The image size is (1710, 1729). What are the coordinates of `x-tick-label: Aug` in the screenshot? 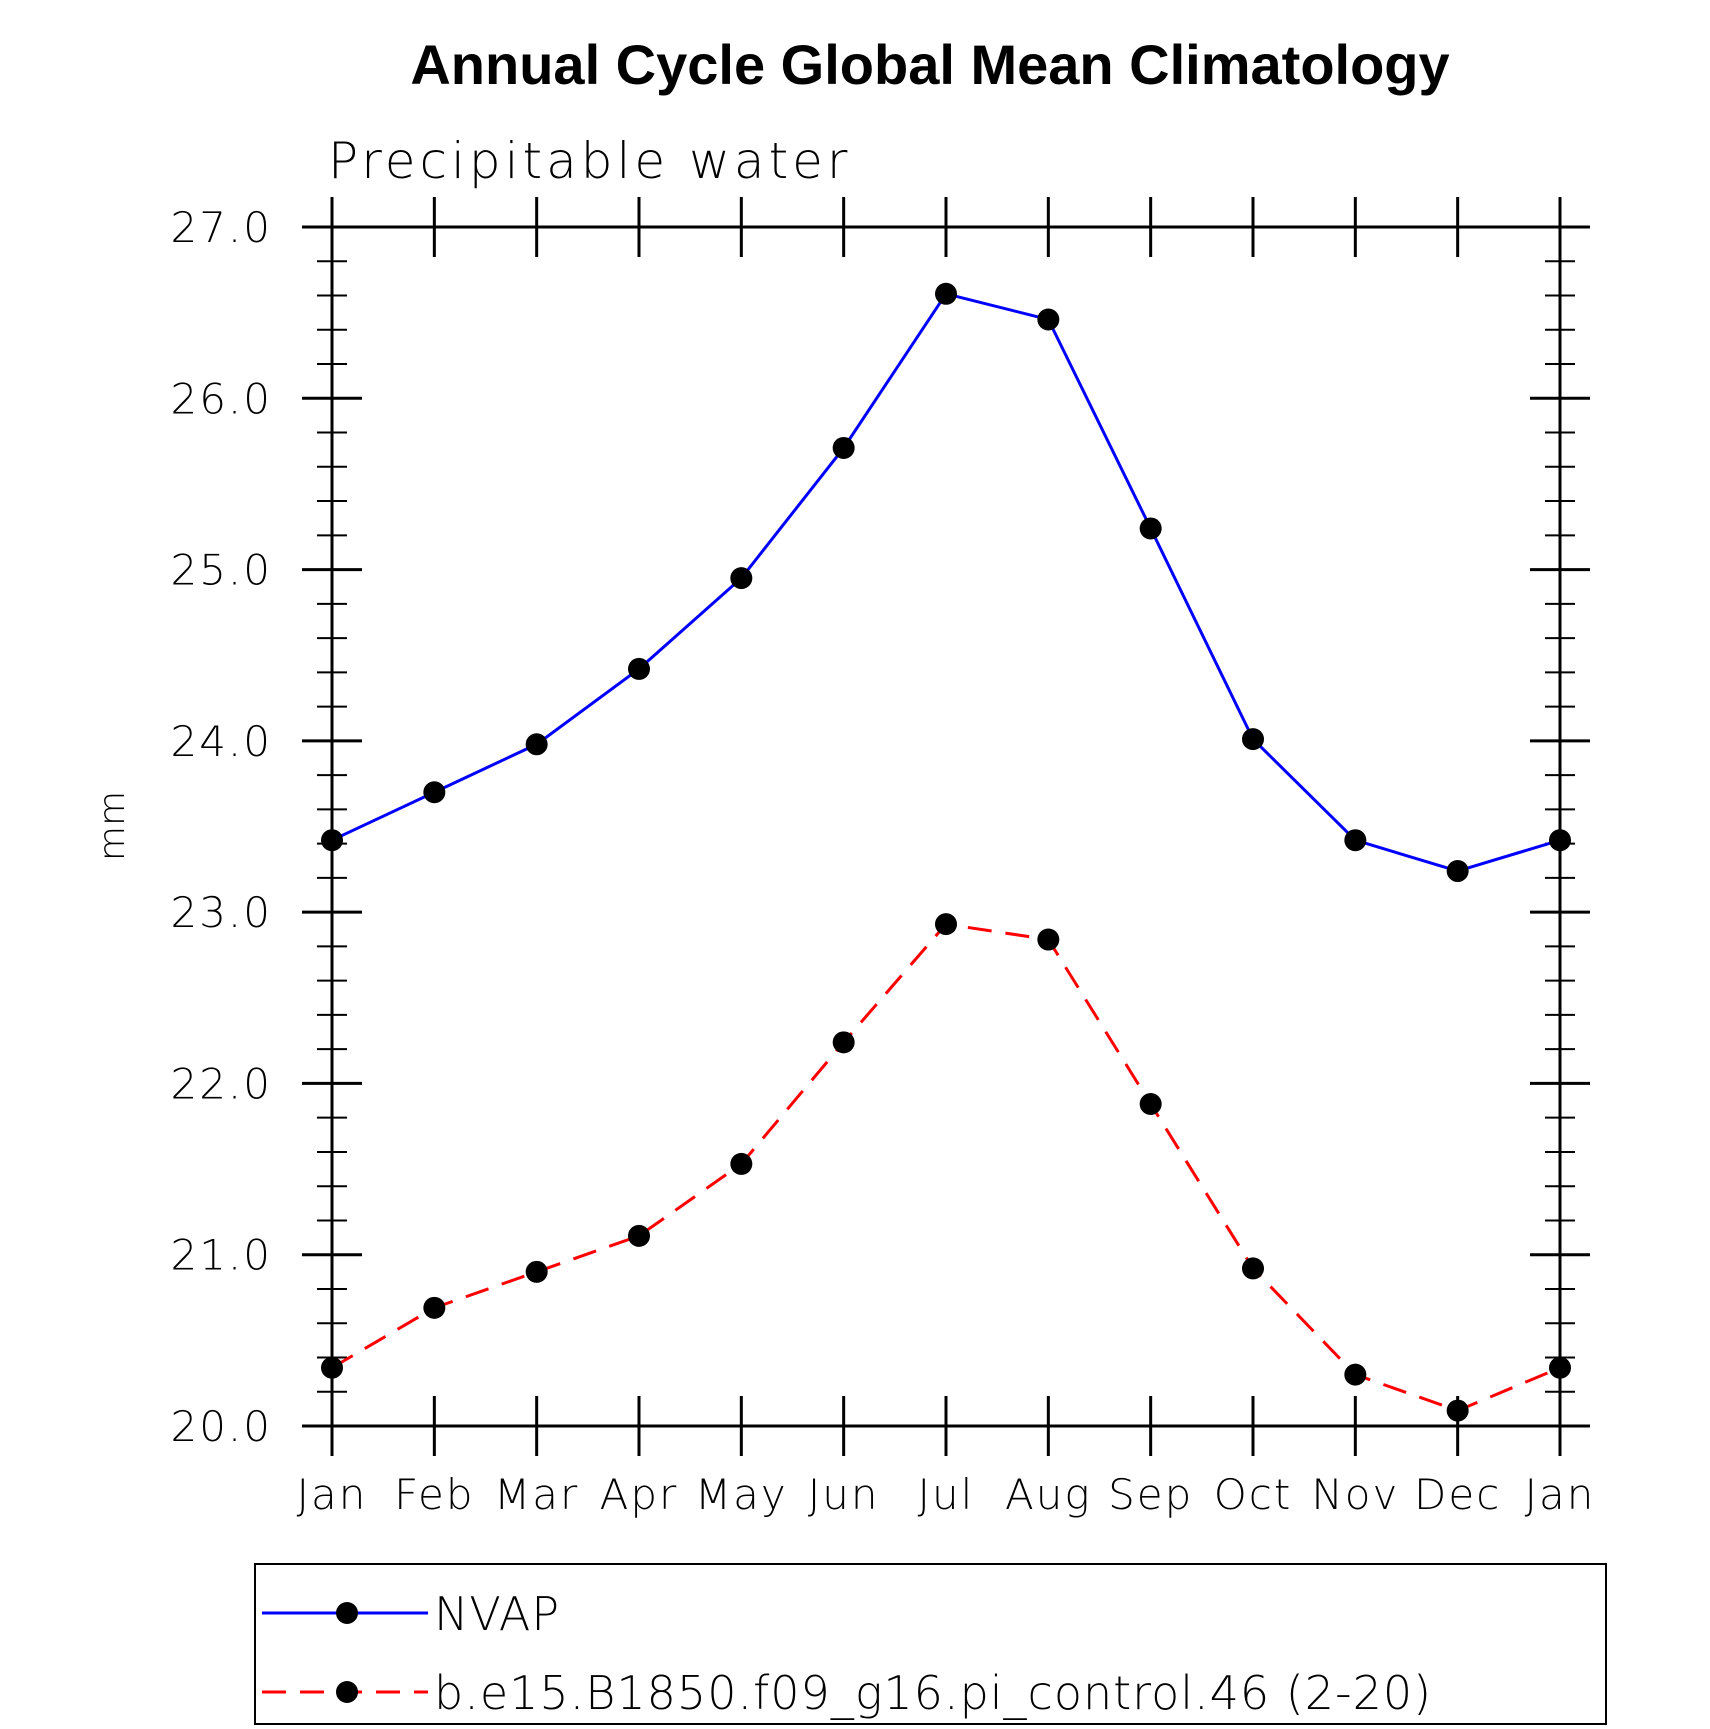 It's located at (1048, 1494).